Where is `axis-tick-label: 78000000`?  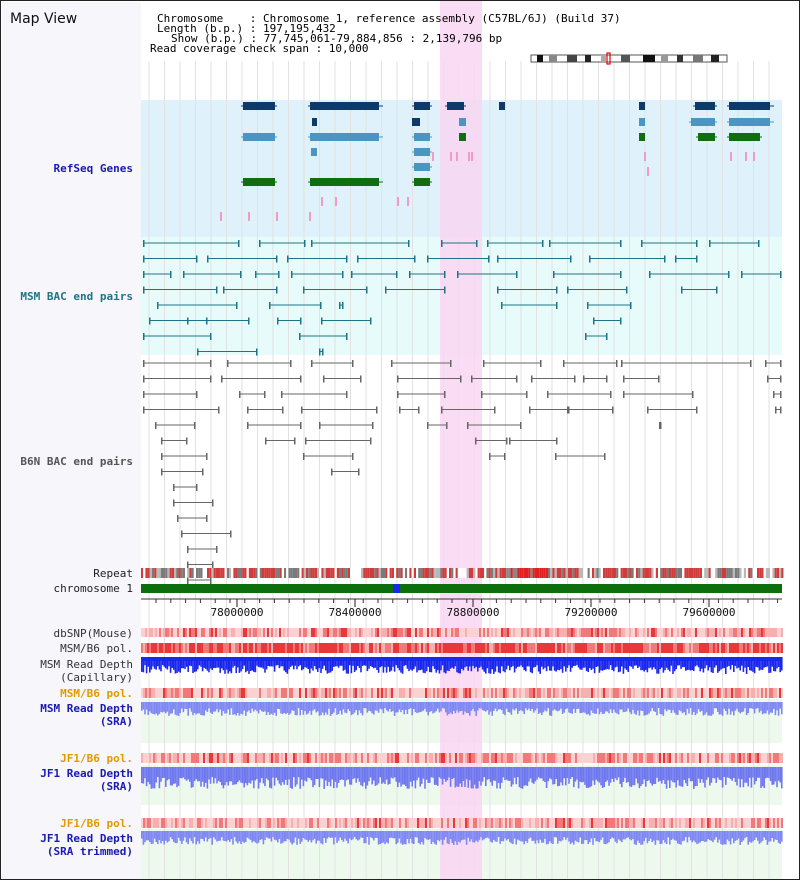
axis-tick-label: 78000000 is located at coordinates (237, 612).